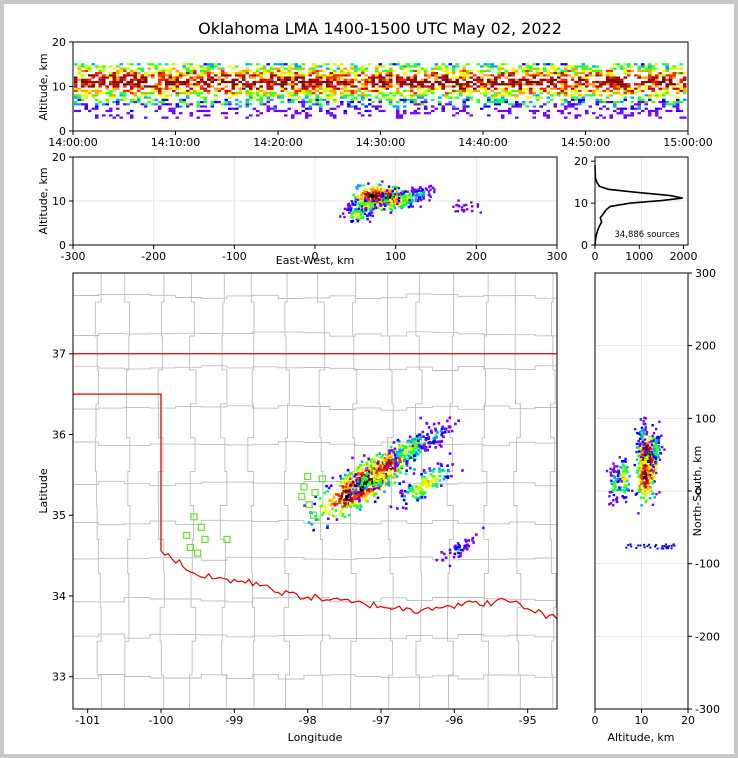  I want to click on time-axis-tick-label: 14:10:00, so click(175, 142).